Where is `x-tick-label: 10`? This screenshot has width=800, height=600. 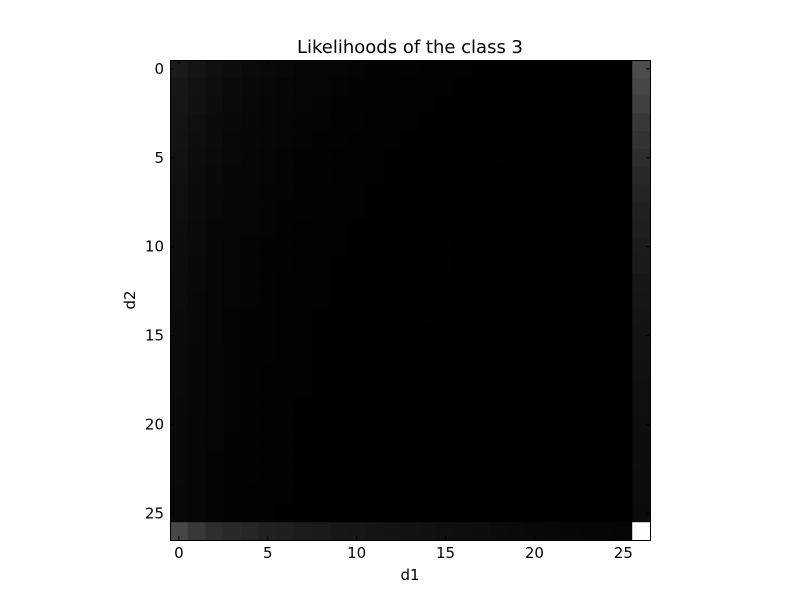
x-tick-label: 10 is located at coordinates (356, 553).